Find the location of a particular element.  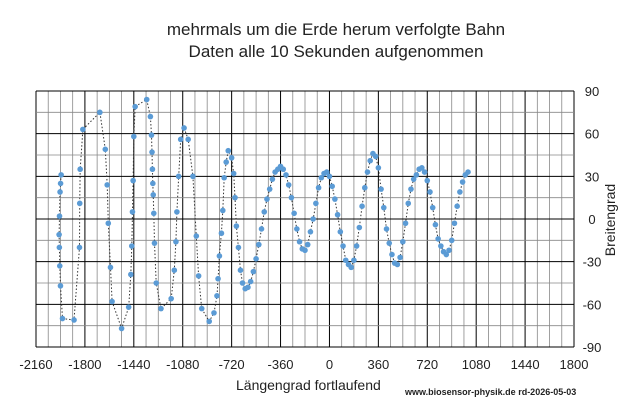

y-tick-label: 30 is located at coordinates (592, 176).